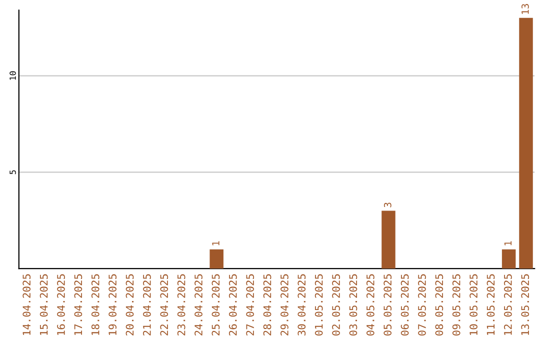 The image size is (540, 340). I want to click on data-label: 13, so click(525, 9).